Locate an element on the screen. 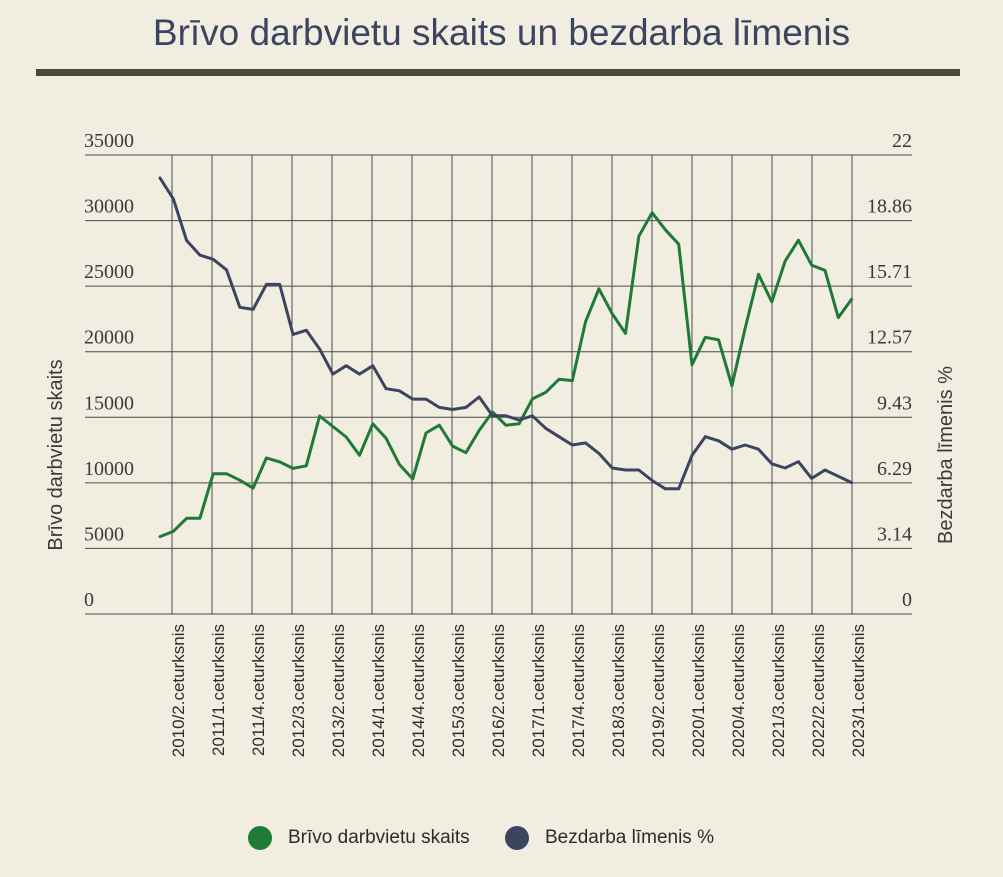  y-left-tick-label: 15000 is located at coordinates (109, 403).